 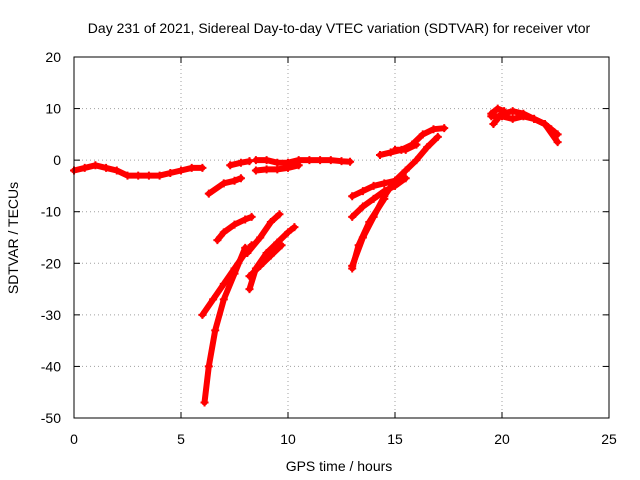 I want to click on x-tick-label: 10, so click(x=288, y=439).